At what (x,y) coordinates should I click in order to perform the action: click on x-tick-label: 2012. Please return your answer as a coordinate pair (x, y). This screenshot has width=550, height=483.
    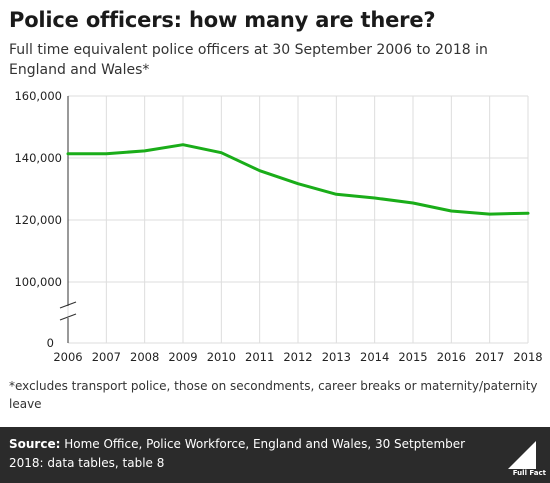
    Looking at the image, I should click on (297, 357).